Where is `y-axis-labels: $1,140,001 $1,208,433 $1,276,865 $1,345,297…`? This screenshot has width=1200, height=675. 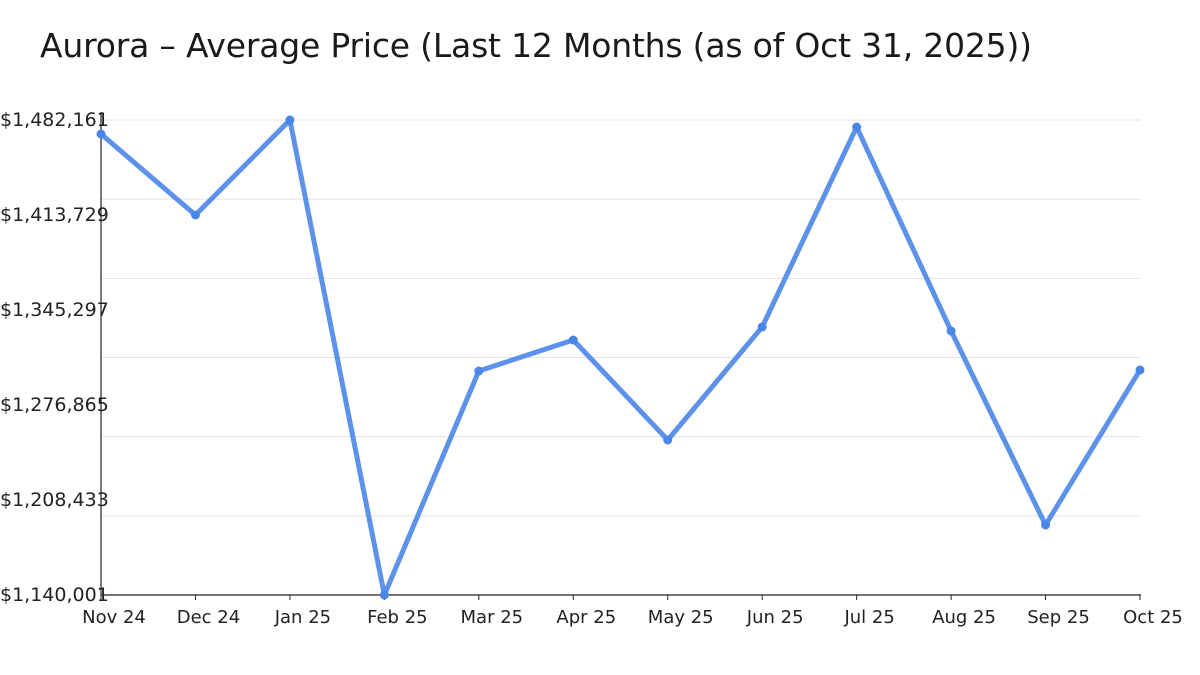
y-axis-labels: $1,140,001 $1,208,433 $1,276,865 $1,345,297… is located at coordinates (54, 357).